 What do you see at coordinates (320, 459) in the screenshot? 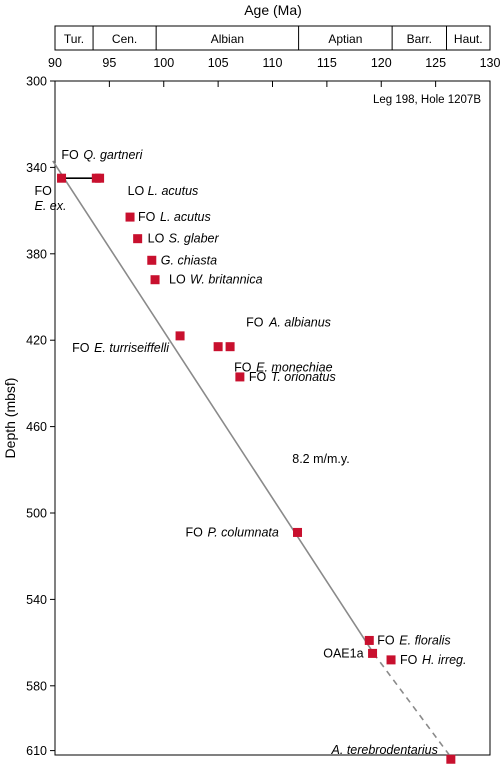
I see `rate-label: 8.2 m/m.y.` at bounding box center [320, 459].